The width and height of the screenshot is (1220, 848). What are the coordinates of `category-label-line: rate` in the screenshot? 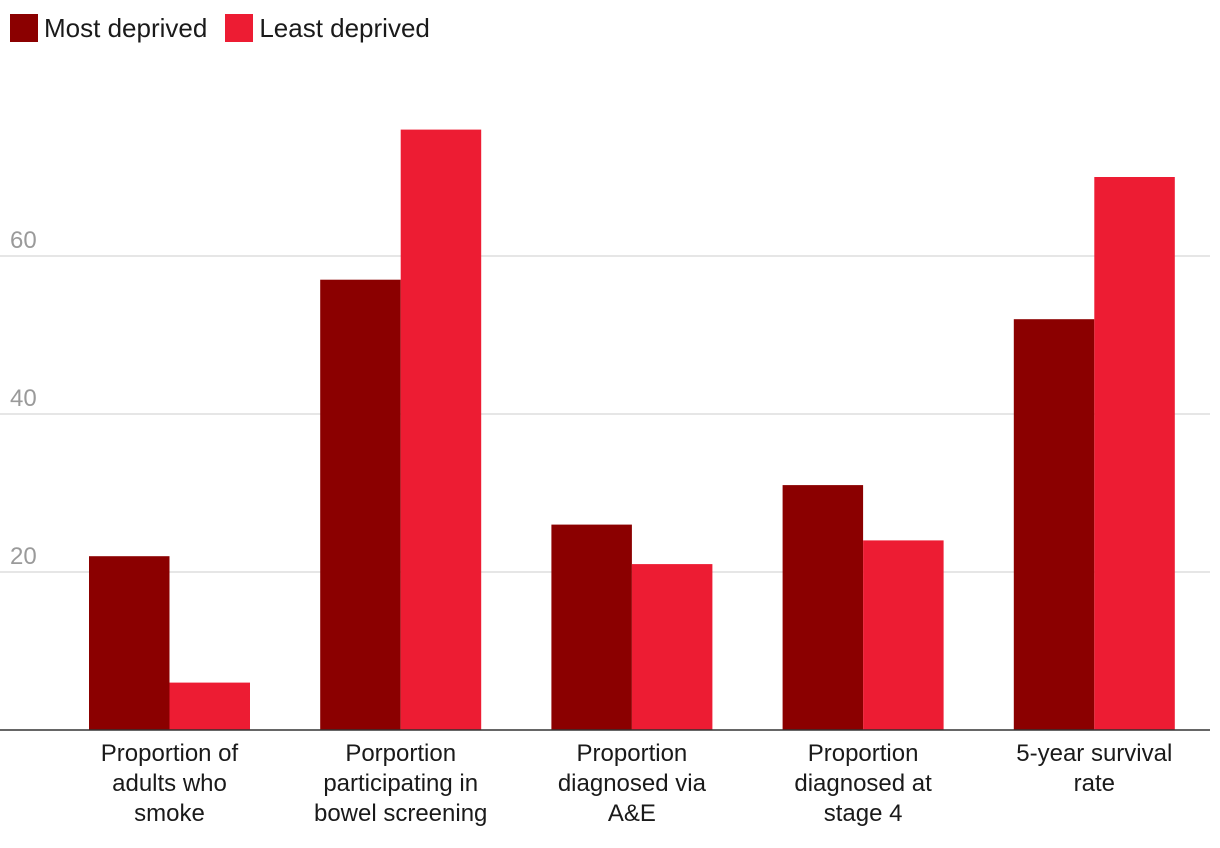 It's located at (1094, 783).